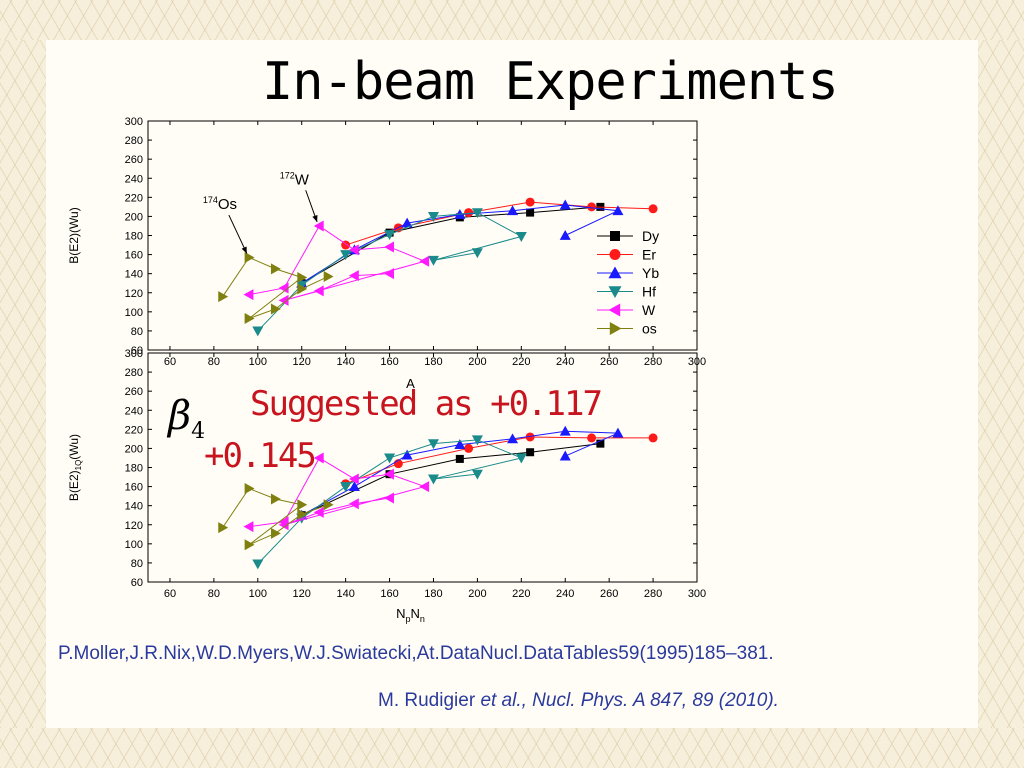 This screenshot has width=1024, height=768. I want to click on ref2-author: M. Rudigier, so click(427, 700).